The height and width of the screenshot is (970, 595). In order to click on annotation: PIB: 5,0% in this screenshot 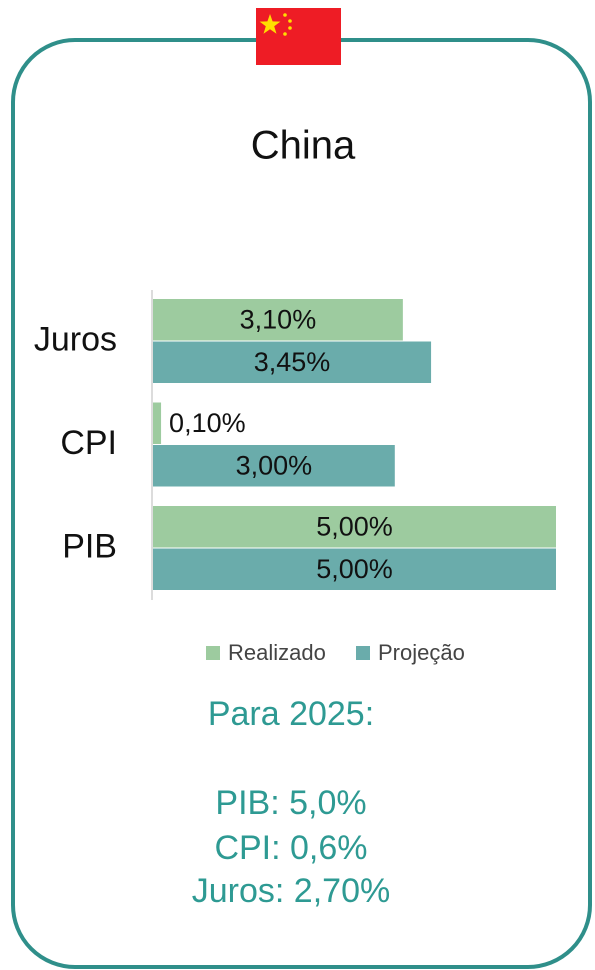, I will do `click(290, 803)`.